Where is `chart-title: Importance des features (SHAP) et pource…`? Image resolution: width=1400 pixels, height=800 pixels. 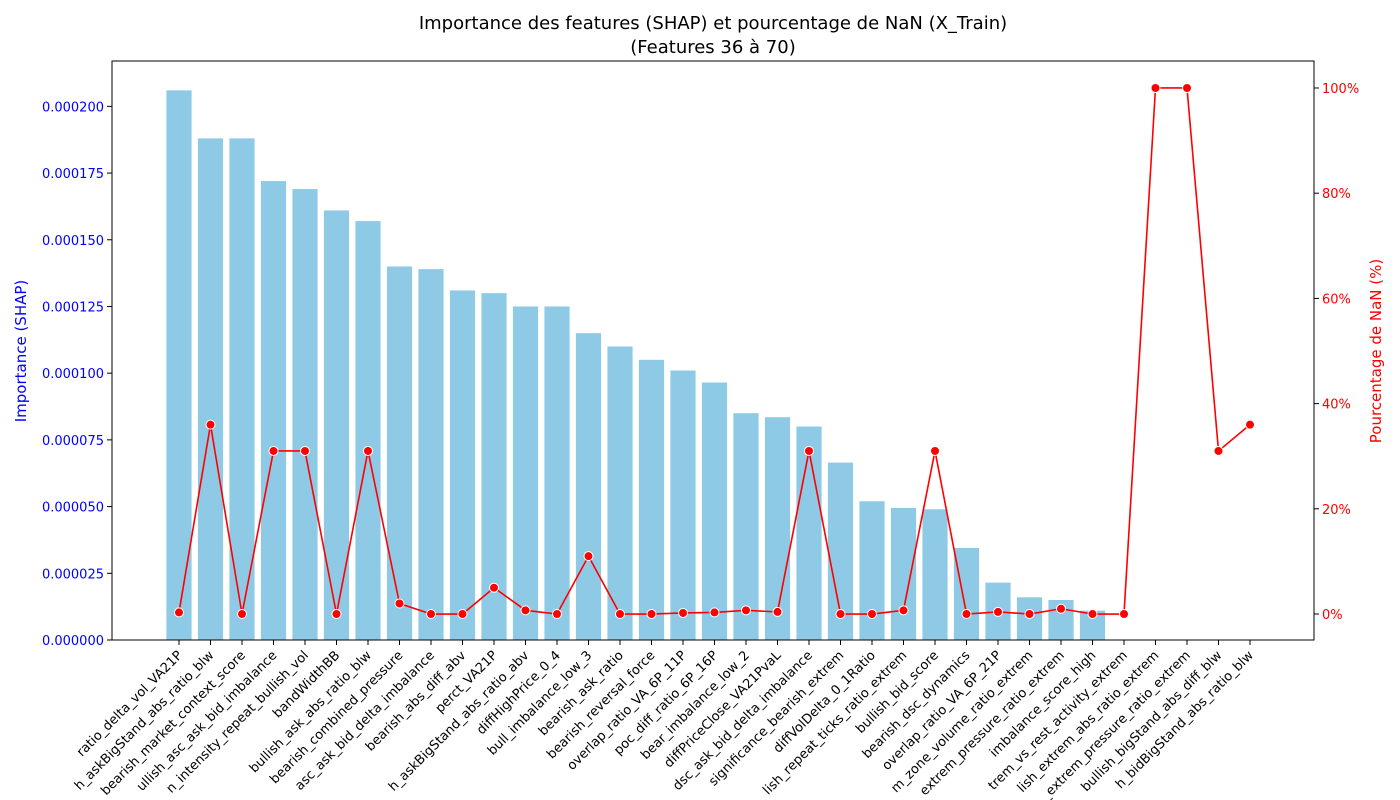
chart-title: Importance des features (SHAP) et pource… is located at coordinates (713, 23).